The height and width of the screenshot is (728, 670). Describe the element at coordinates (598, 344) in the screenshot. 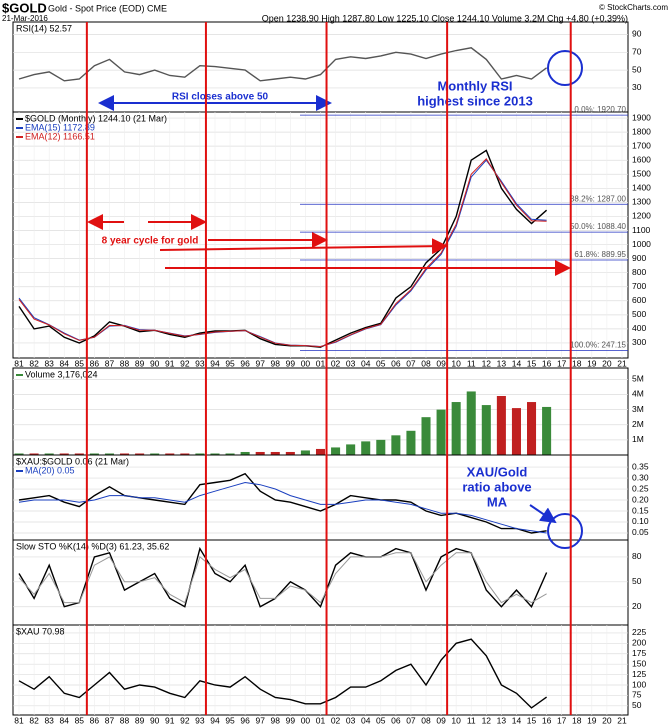

I see `fib-label: 100.0%: 247.15` at that location.